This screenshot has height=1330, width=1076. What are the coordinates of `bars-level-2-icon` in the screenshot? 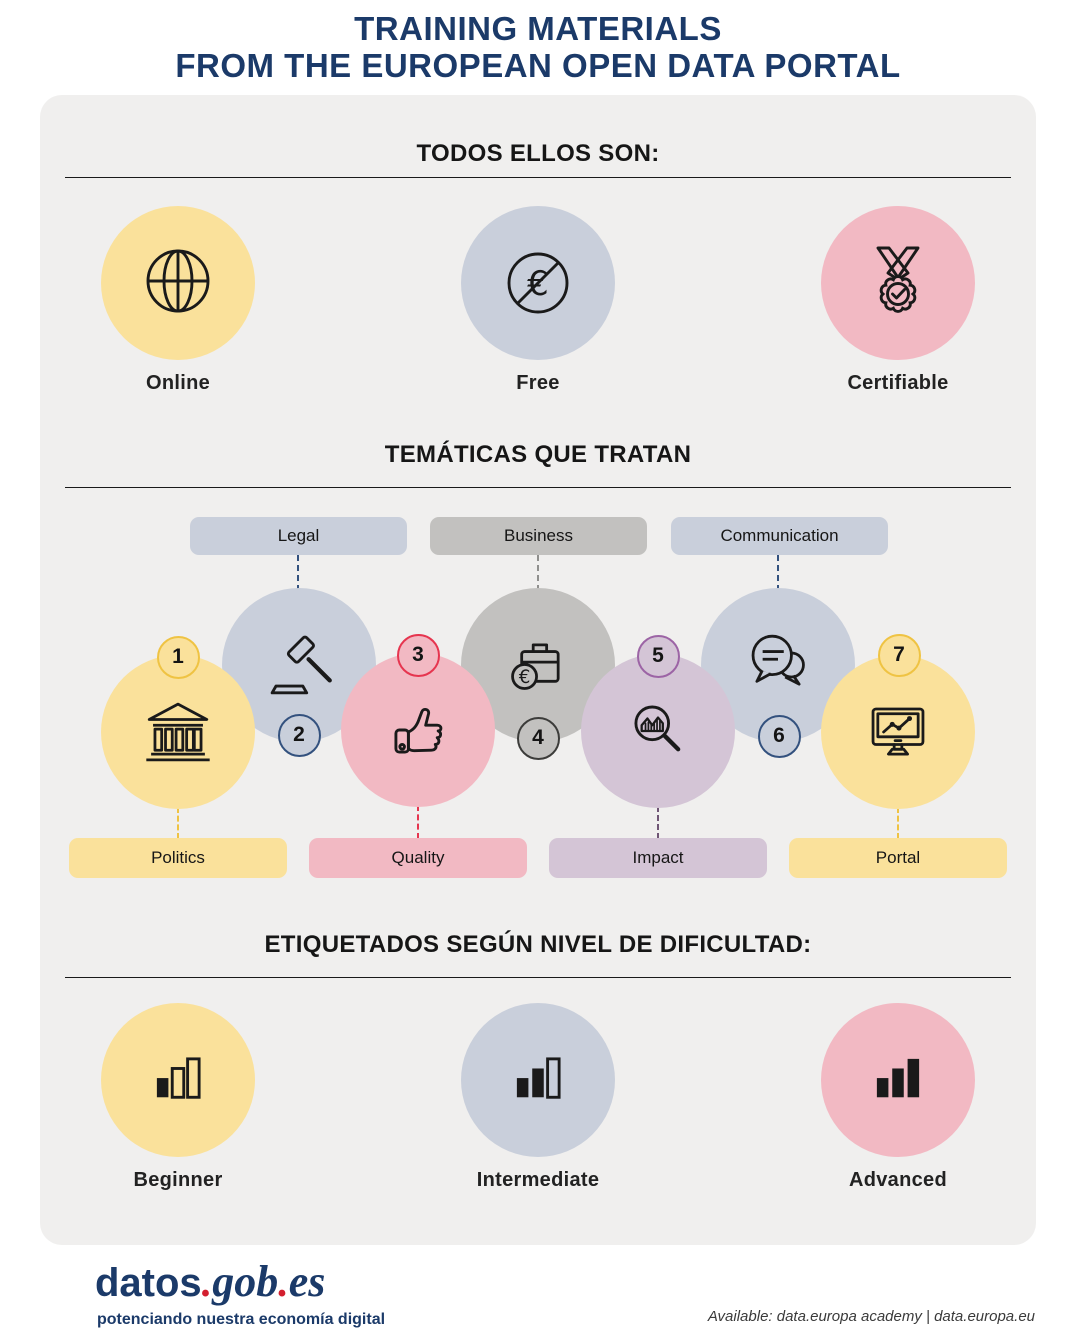 It's located at (538, 1078).